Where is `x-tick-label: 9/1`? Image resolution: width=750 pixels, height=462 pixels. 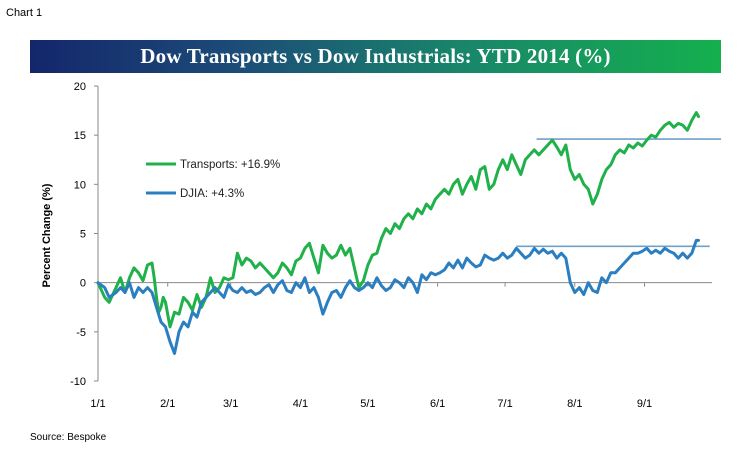
x-tick-label: 9/1 is located at coordinates (644, 404).